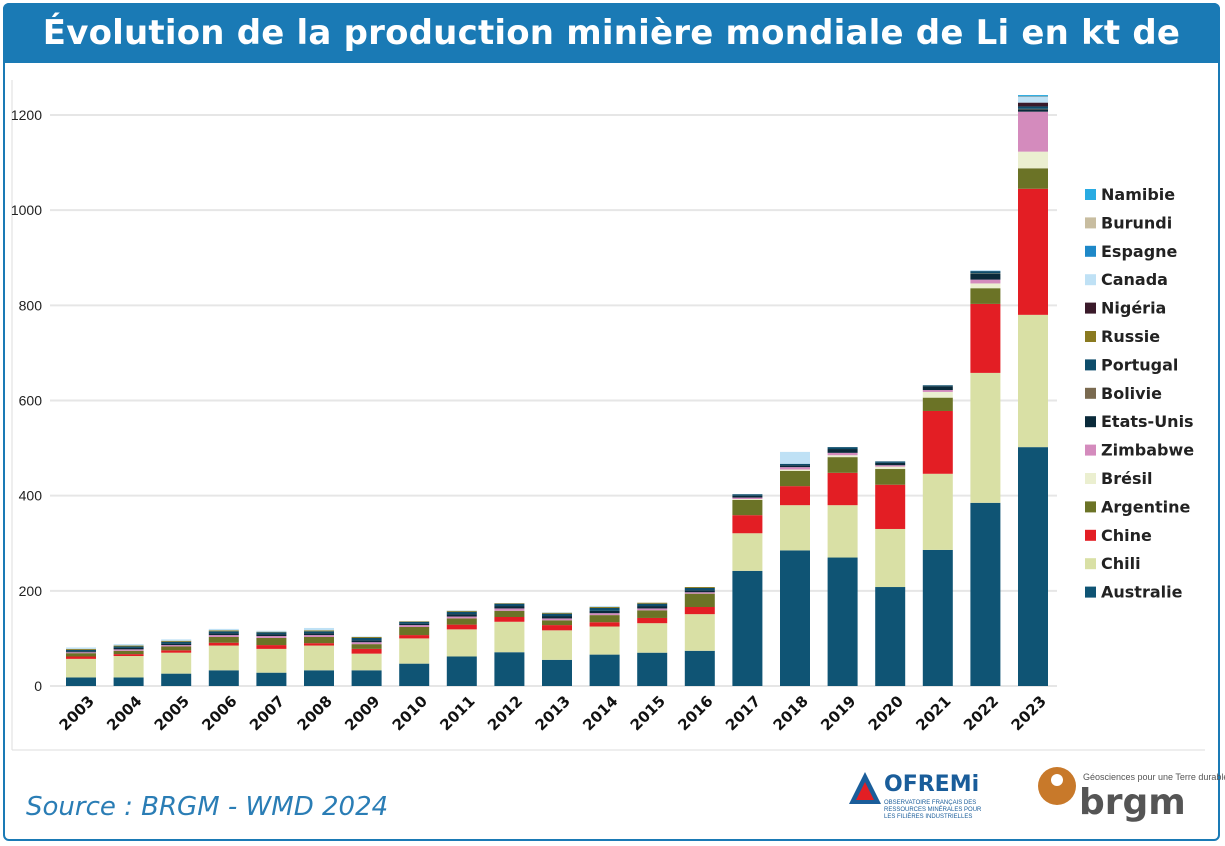 The height and width of the screenshot is (846, 1225). I want to click on bar-segment-argentine-2011, so click(461, 621).